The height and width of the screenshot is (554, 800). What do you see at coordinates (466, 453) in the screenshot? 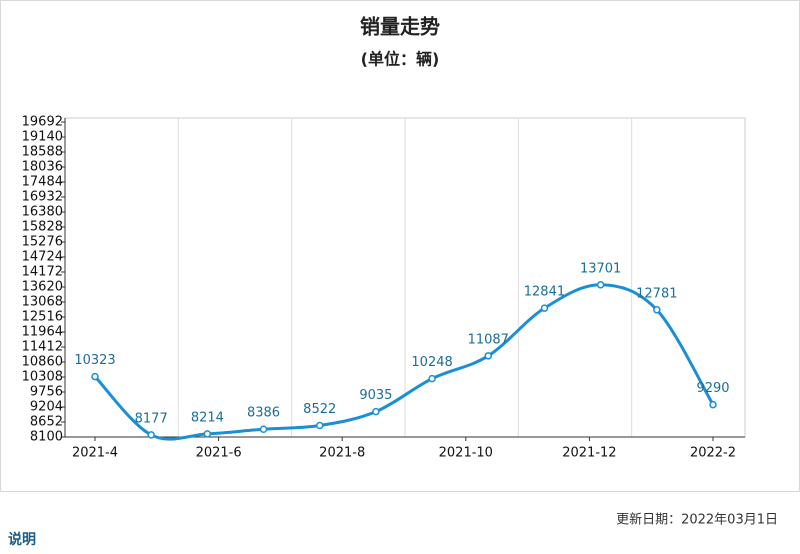
I see `x-tick-label: 2021-10` at bounding box center [466, 453].